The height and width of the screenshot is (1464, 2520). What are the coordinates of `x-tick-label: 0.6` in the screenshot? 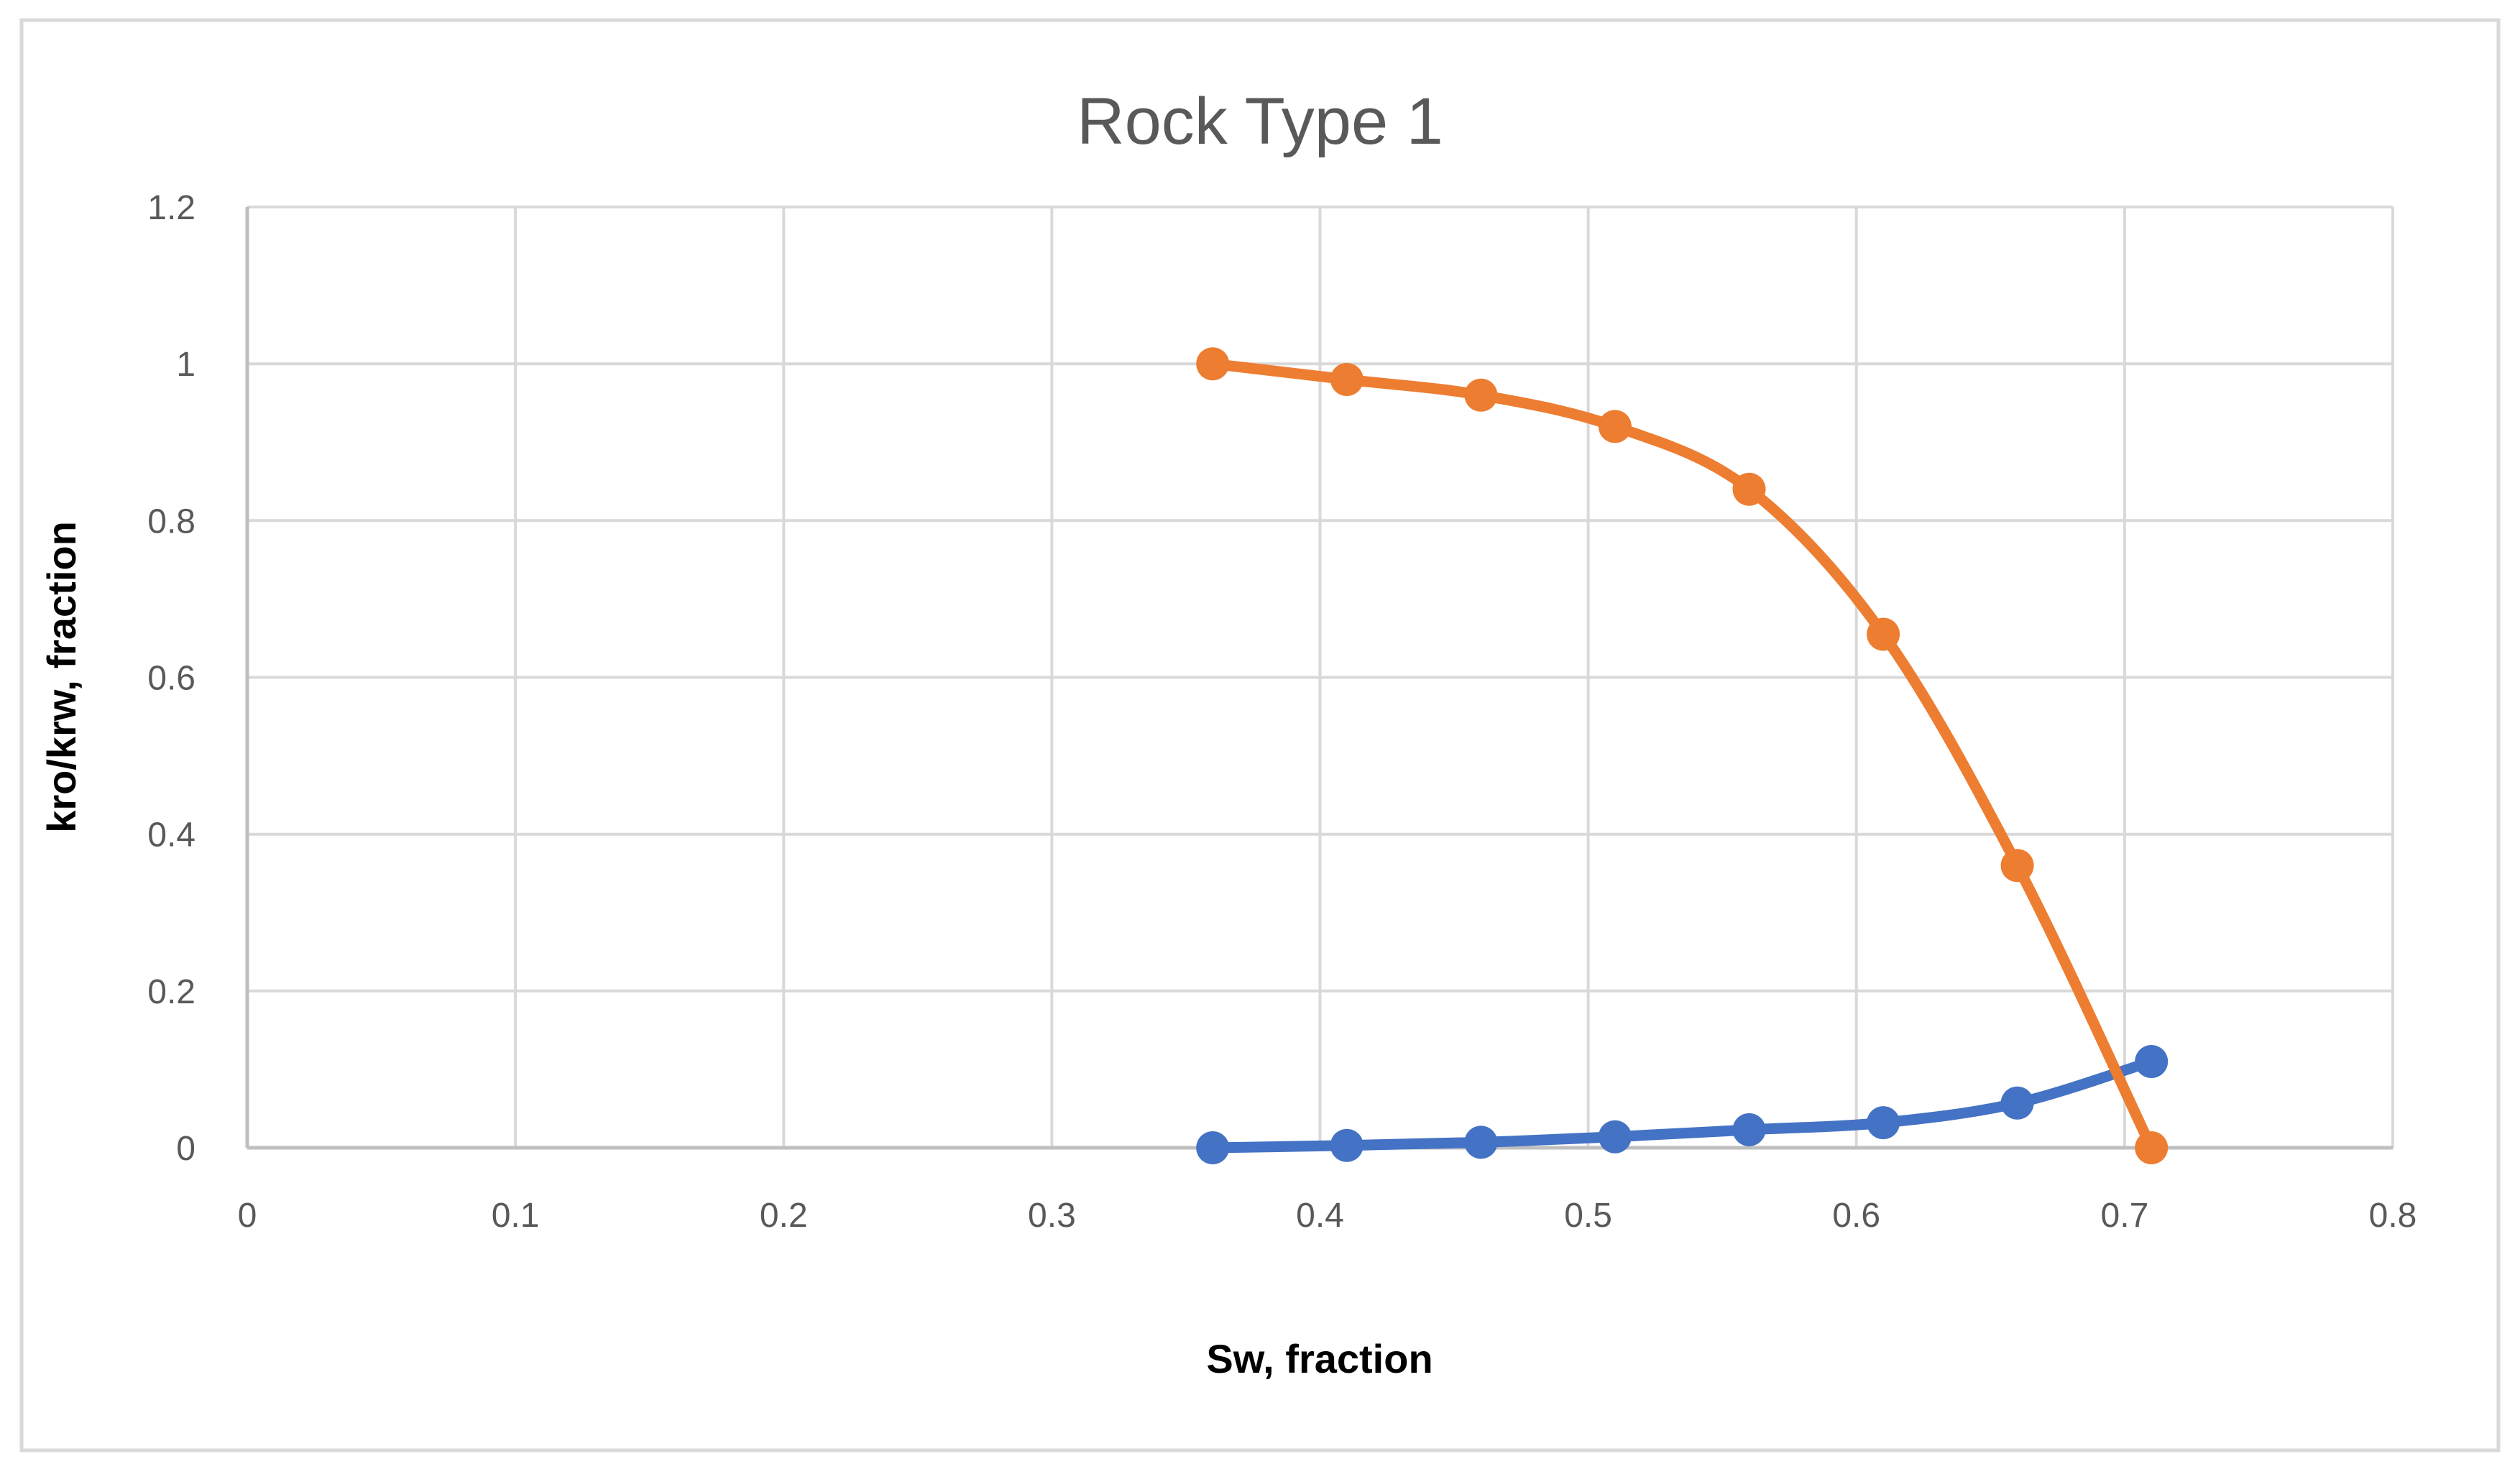 It's located at (1856, 1216).